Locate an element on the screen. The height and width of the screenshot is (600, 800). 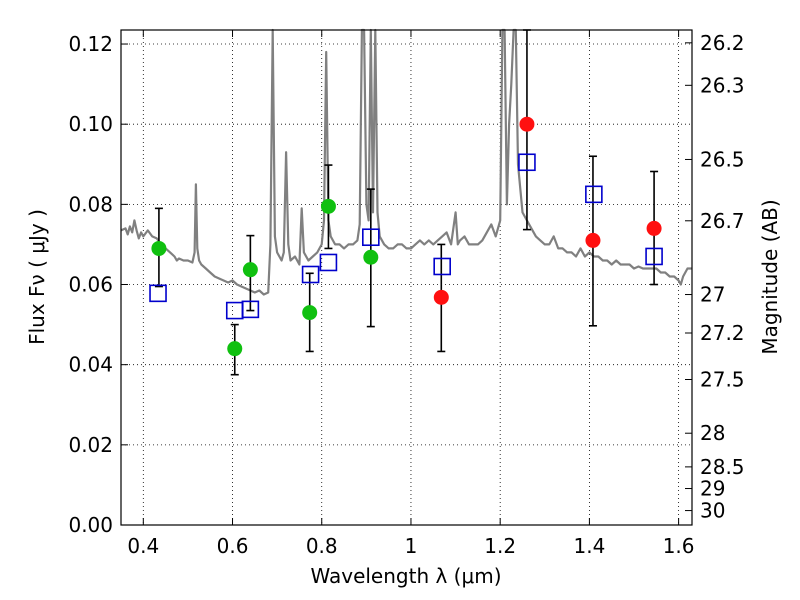
y2-tick-label: 26.5 is located at coordinates (722, 159).